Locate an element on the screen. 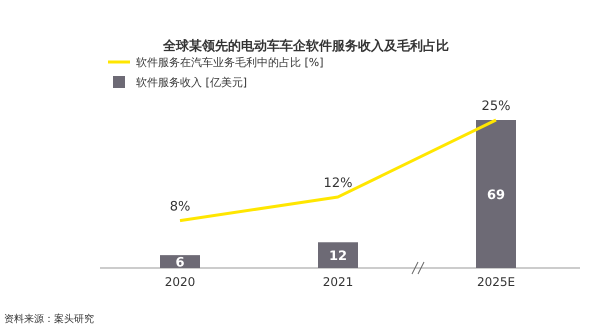 This screenshot has width=613, height=330. data-label: 12% is located at coordinates (338, 183).